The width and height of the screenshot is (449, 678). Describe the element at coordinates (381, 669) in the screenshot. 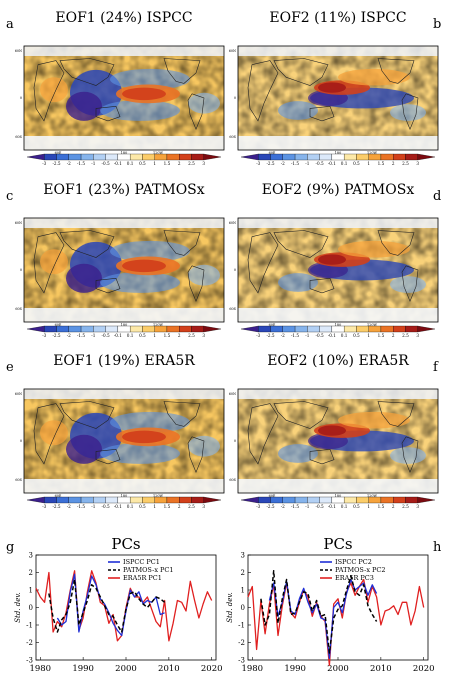

I see `x-tick-label: 2010` at that location.